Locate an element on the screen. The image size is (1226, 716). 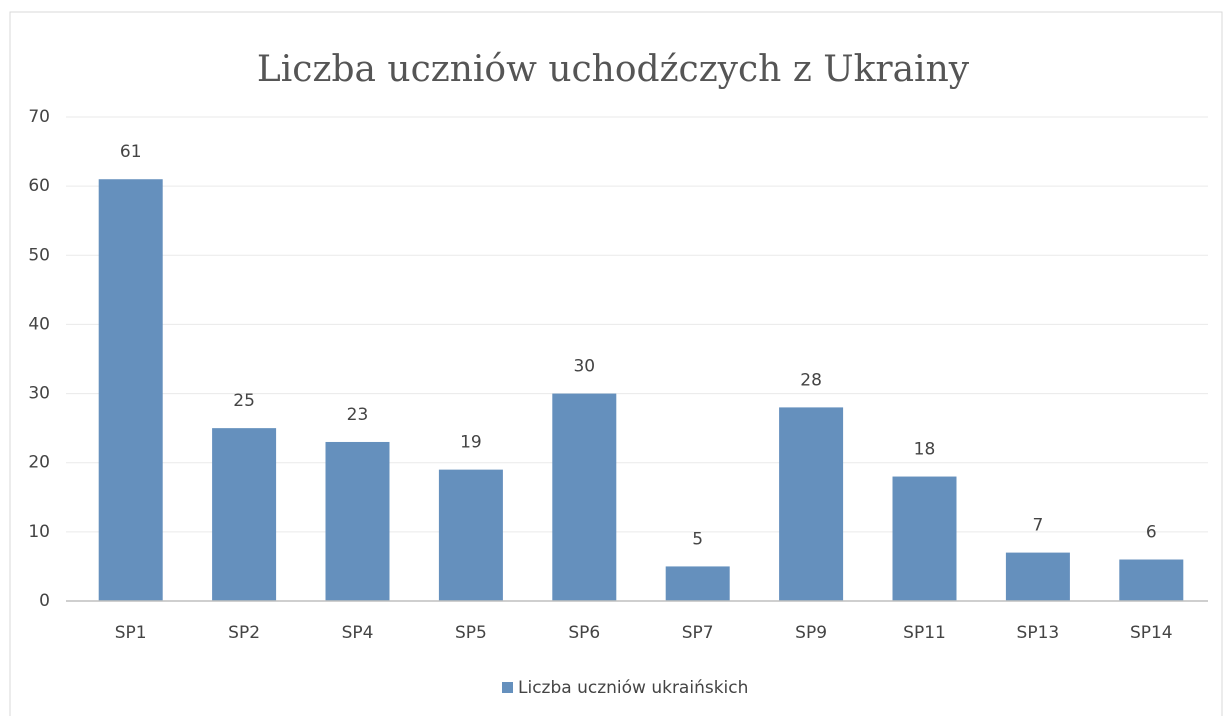
data-label: 6 is located at coordinates (1151, 533).